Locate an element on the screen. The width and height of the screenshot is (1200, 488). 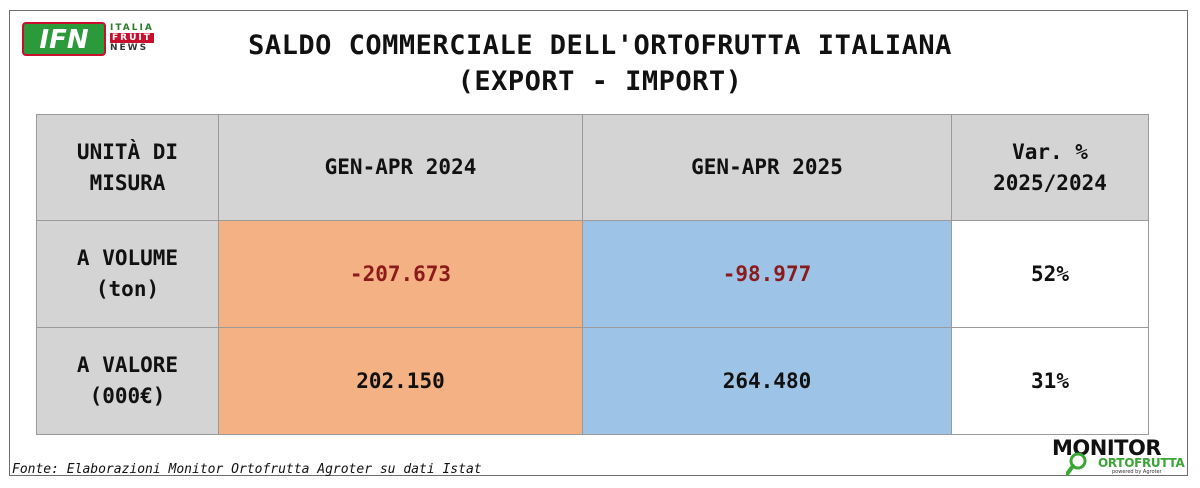
cell-value-2025: 264.480 is located at coordinates (767, 381).